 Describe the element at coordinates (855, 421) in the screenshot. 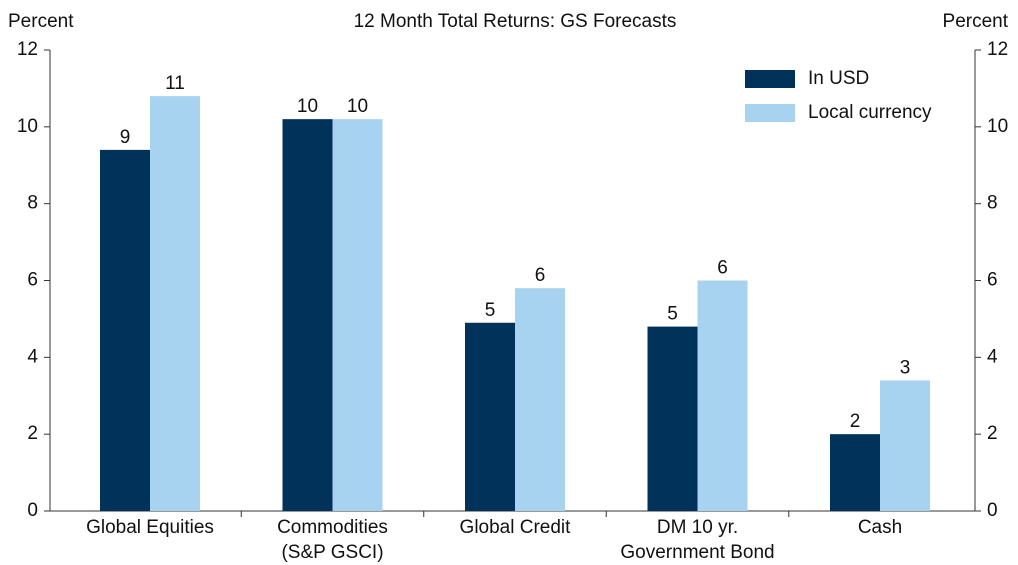

I see `value-label: 2` at that location.